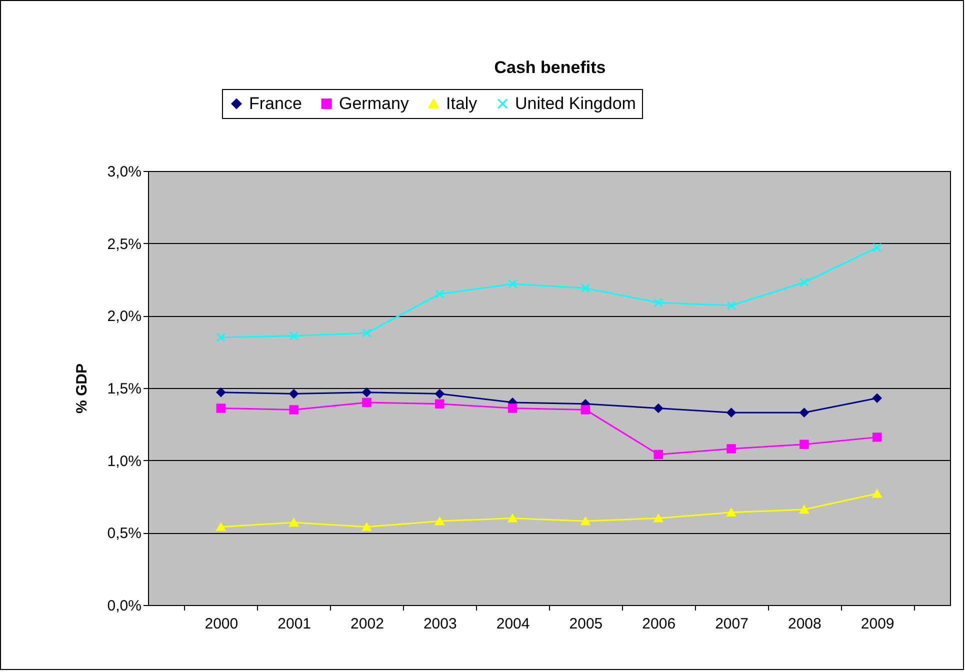  I want to click on x-tick-label: 2004, so click(513, 624).